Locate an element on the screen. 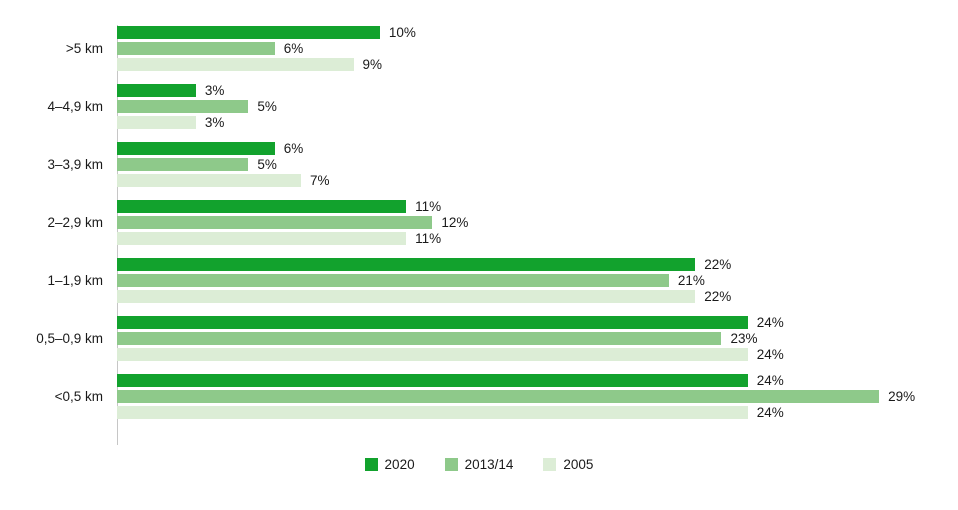 This screenshot has height=510, width=958. legend-item-2013-14: 2013/14 is located at coordinates (479, 464).